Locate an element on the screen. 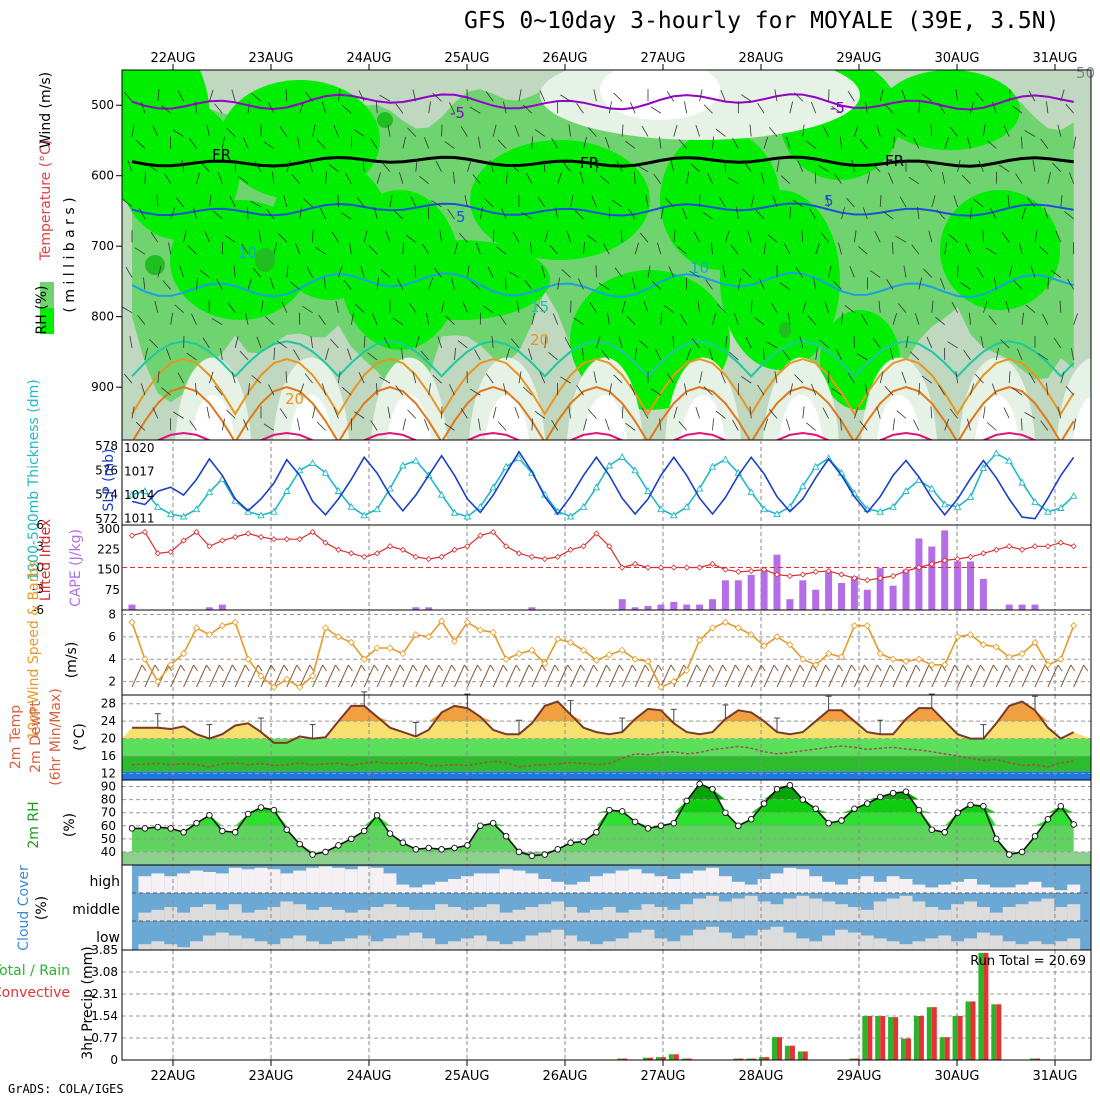 The image size is (1100, 1100). li-tick-label: 6 is located at coordinates (40, 525).